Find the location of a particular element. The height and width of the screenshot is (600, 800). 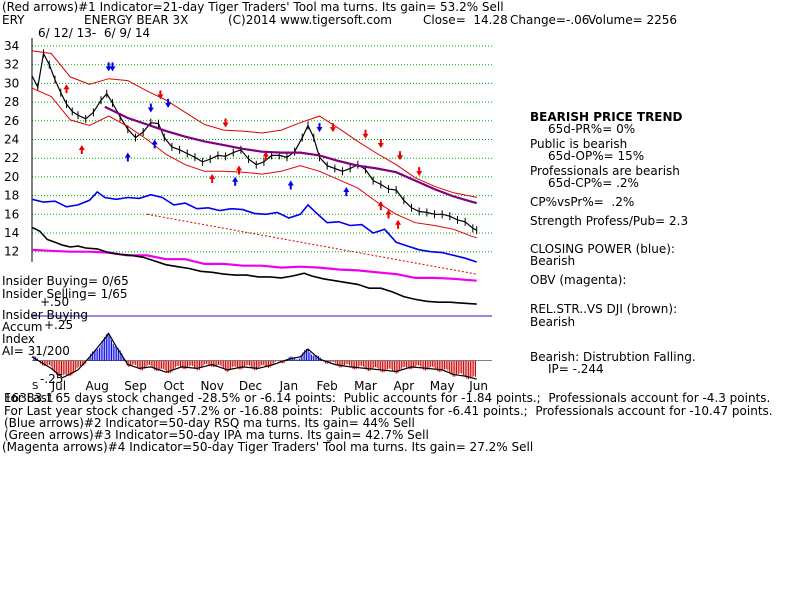

y-tick-label: 22 is located at coordinates (11, 158).